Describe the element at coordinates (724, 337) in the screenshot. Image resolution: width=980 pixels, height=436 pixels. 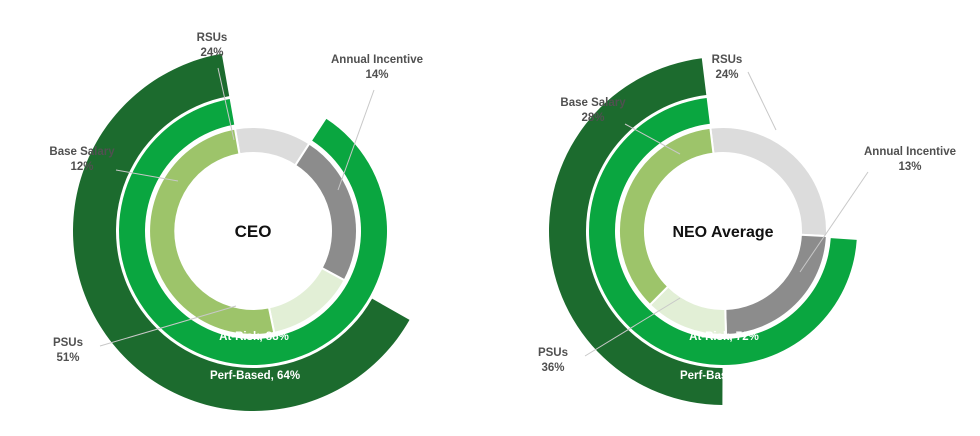
I see `at-risk-label: At-Risk, 72%` at that location.